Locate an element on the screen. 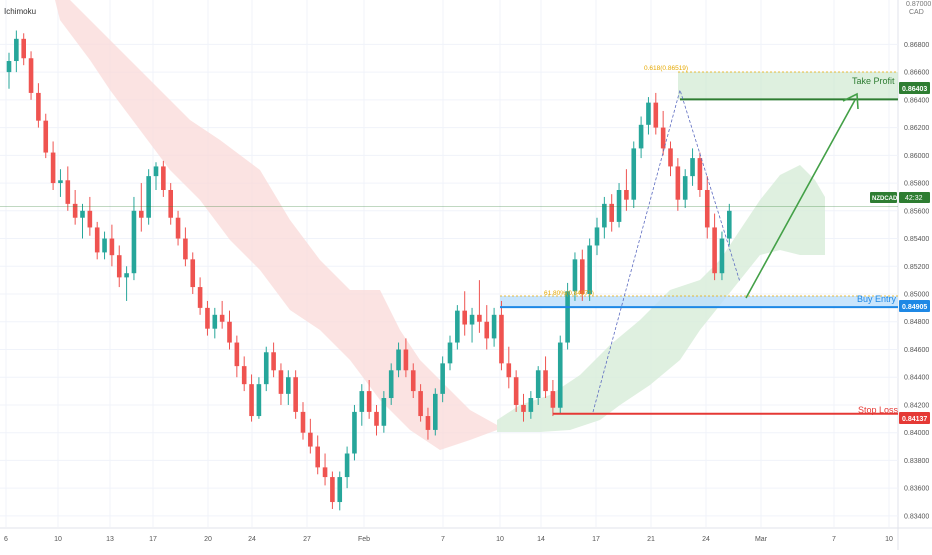 Image resolution: width=932 pixels, height=555 pixels. price-tick-label: 0.83600 is located at coordinates (916, 489).